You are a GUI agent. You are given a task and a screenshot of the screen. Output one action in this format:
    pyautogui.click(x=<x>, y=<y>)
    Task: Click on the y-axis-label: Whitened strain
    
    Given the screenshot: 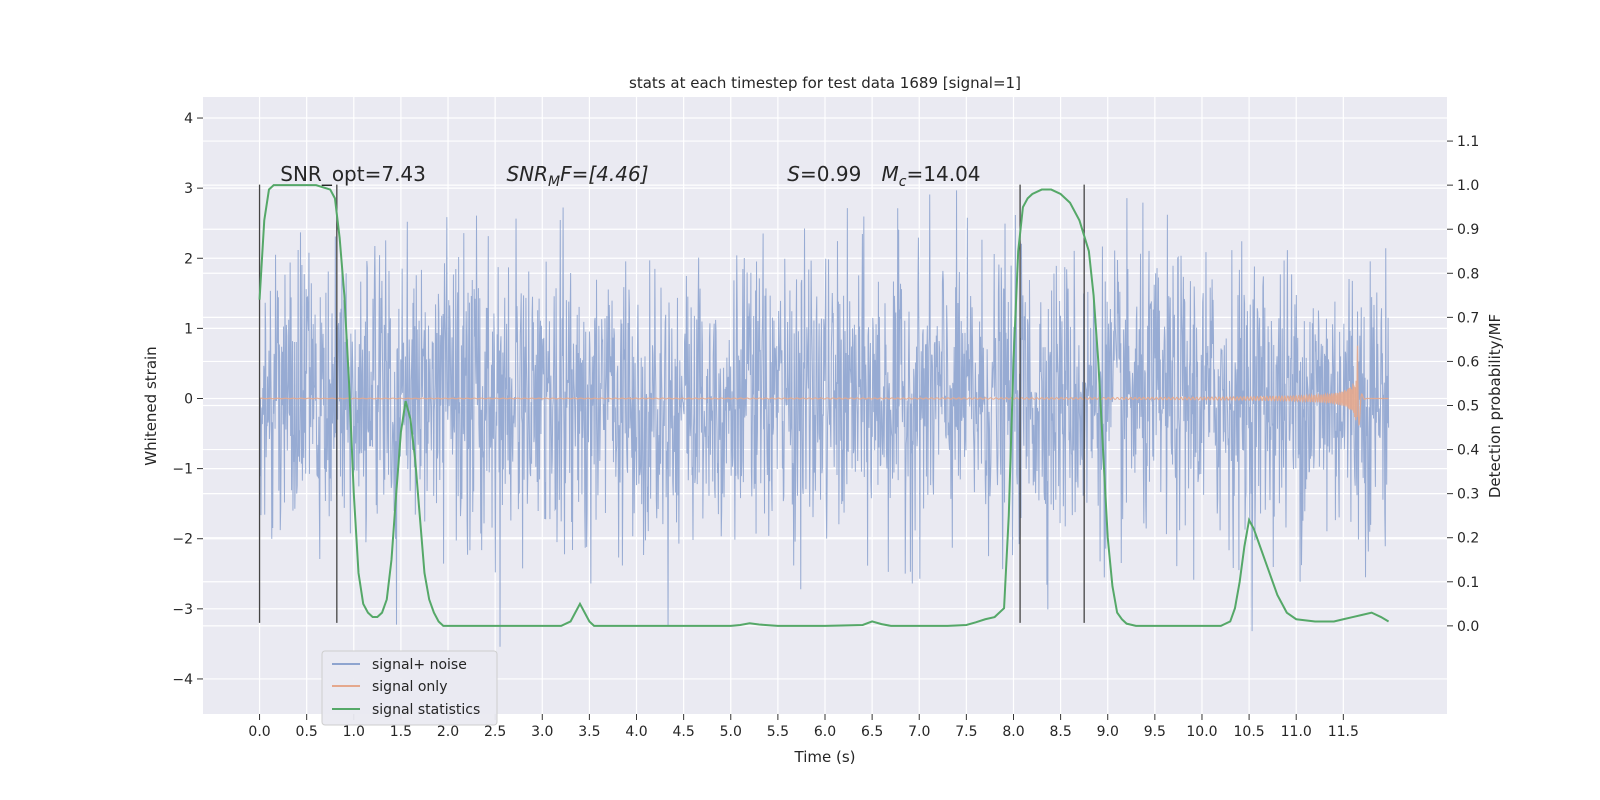 What is the action you would take?
    pyautogui.click(x=151, y=405)
    